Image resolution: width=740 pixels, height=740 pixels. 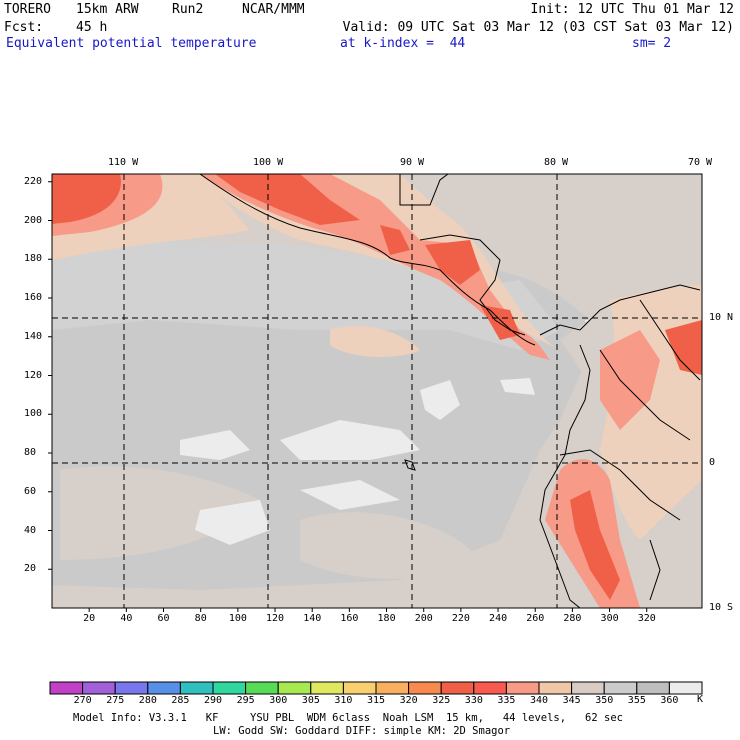 I want to click on y-tick-label: 40, so click(x=30, y=530).